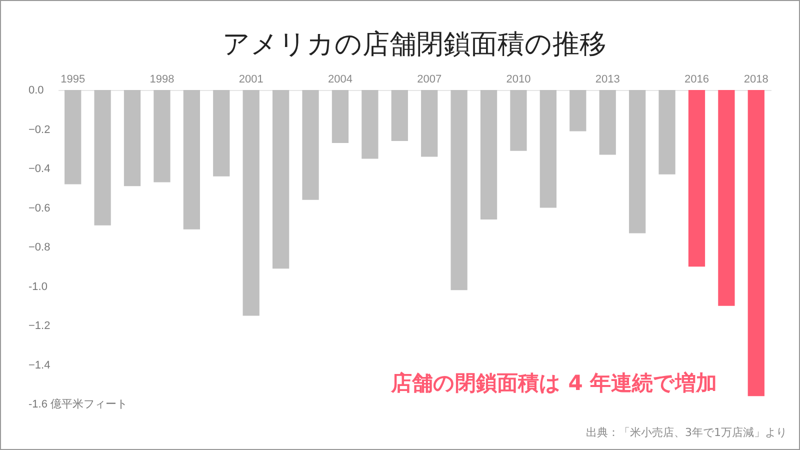 This screenshot has width=800, height=450. What do you see at coordinates (38, 286) in the screenshot?
I see `y-tick-label: -1.0` at bounding box center [38, 286].